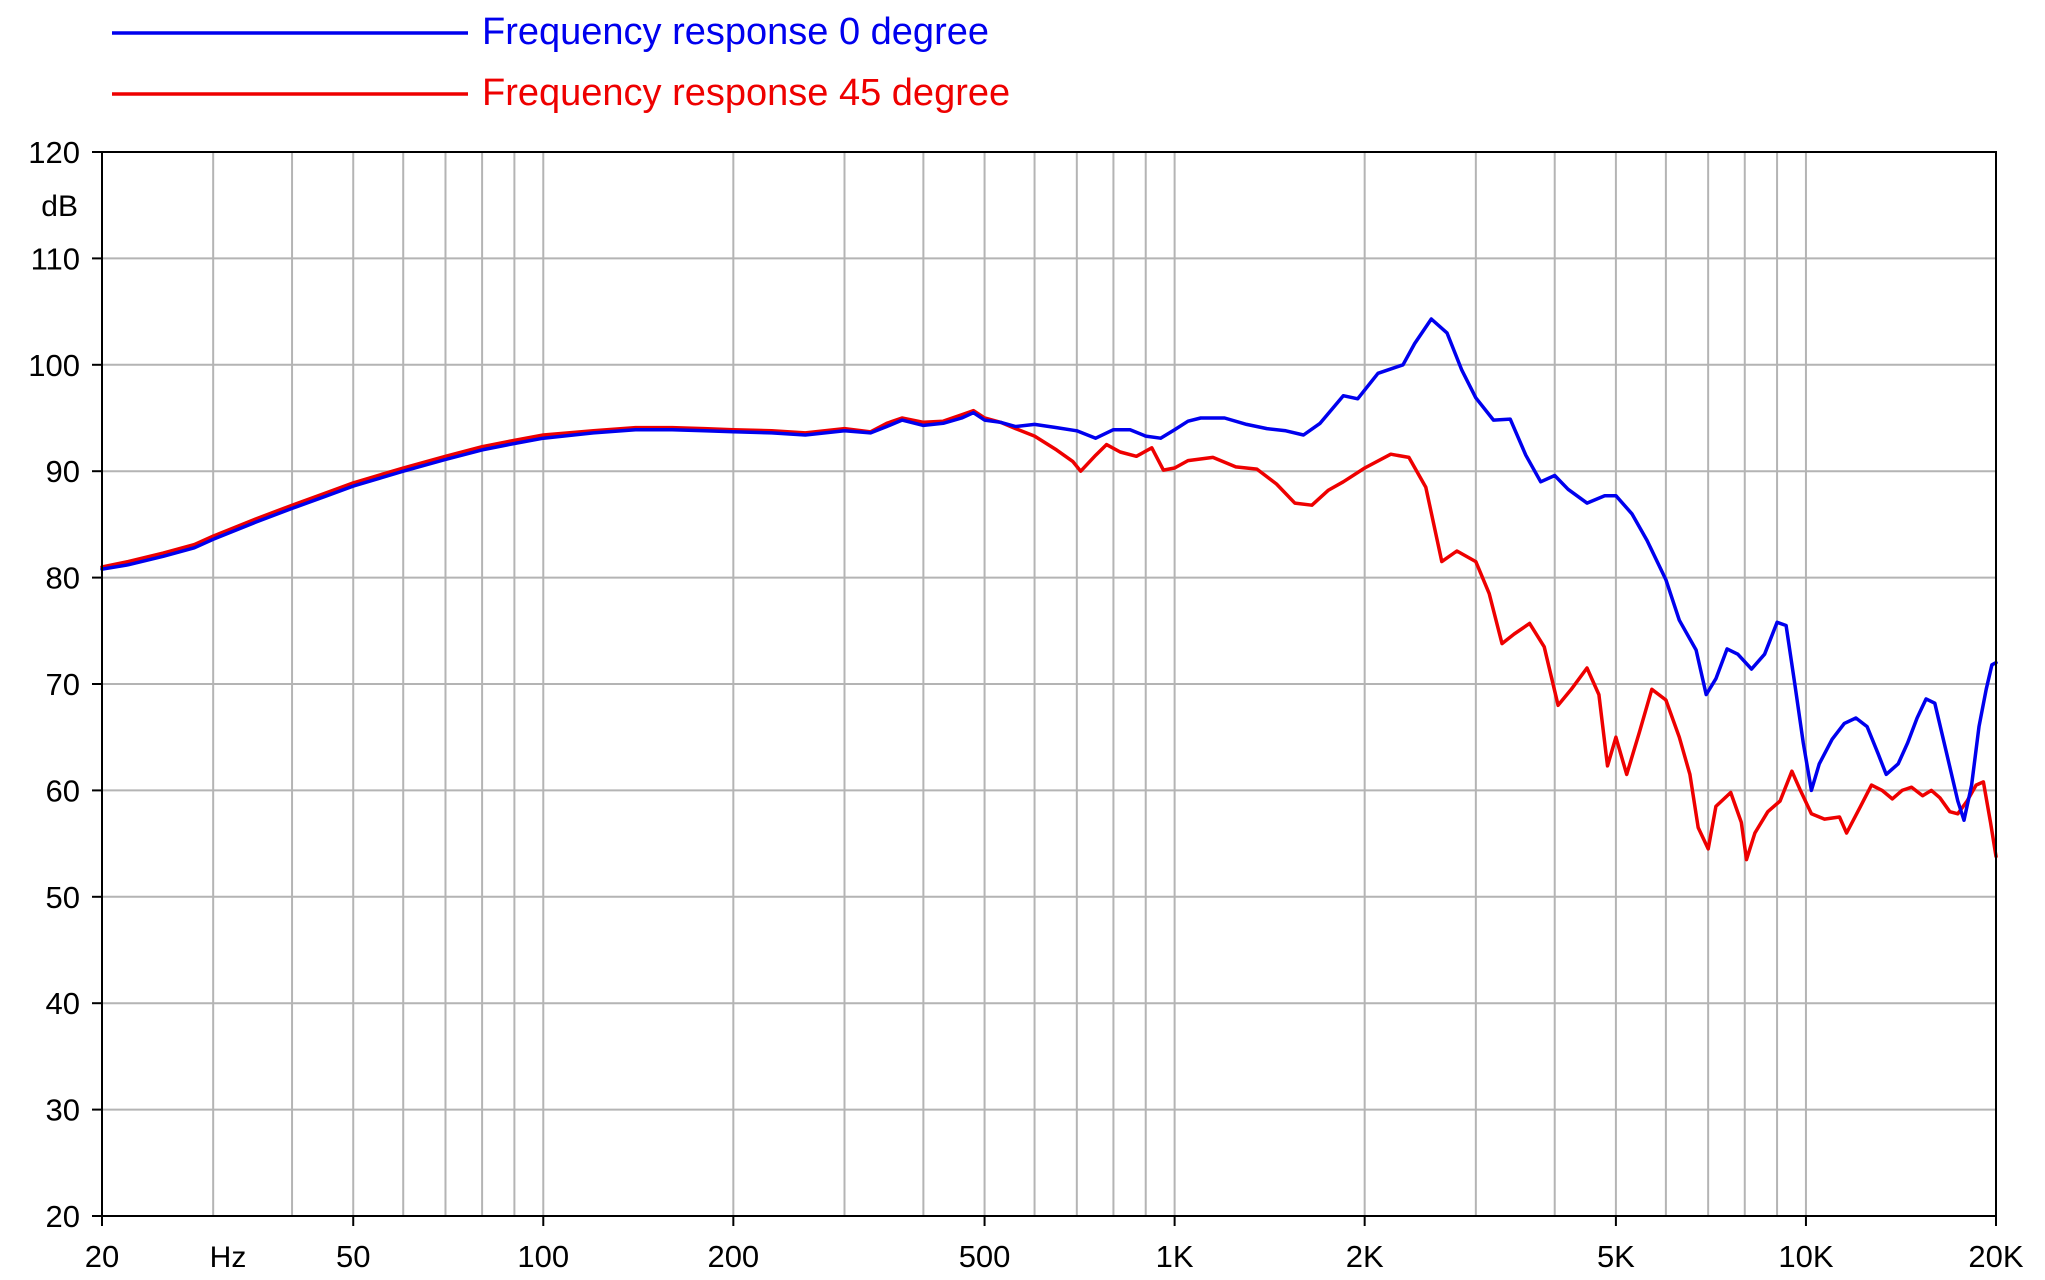 This screenshot has width=2045, height=1280. I want to click on y-tick-label: 90, so click(63, 471).